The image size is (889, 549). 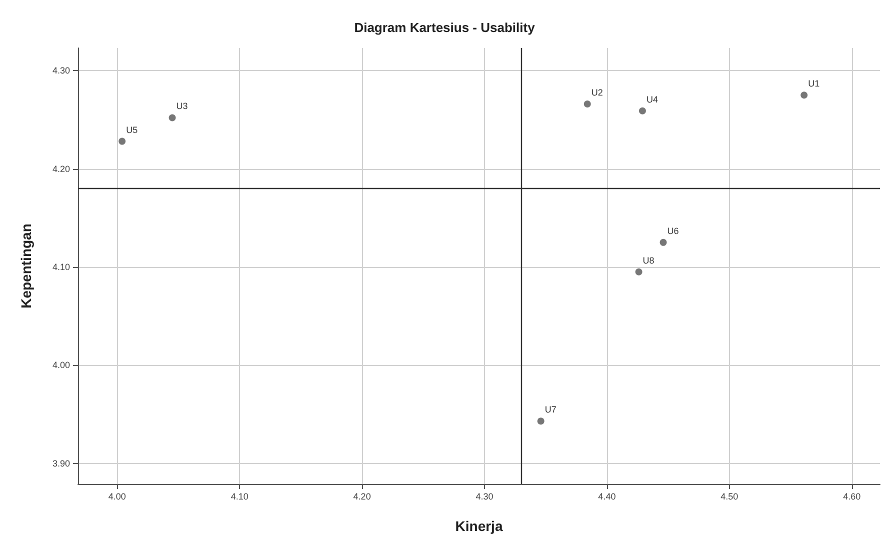 I want to click on x-tick-label: 4.60, so click(x=852, y=497).